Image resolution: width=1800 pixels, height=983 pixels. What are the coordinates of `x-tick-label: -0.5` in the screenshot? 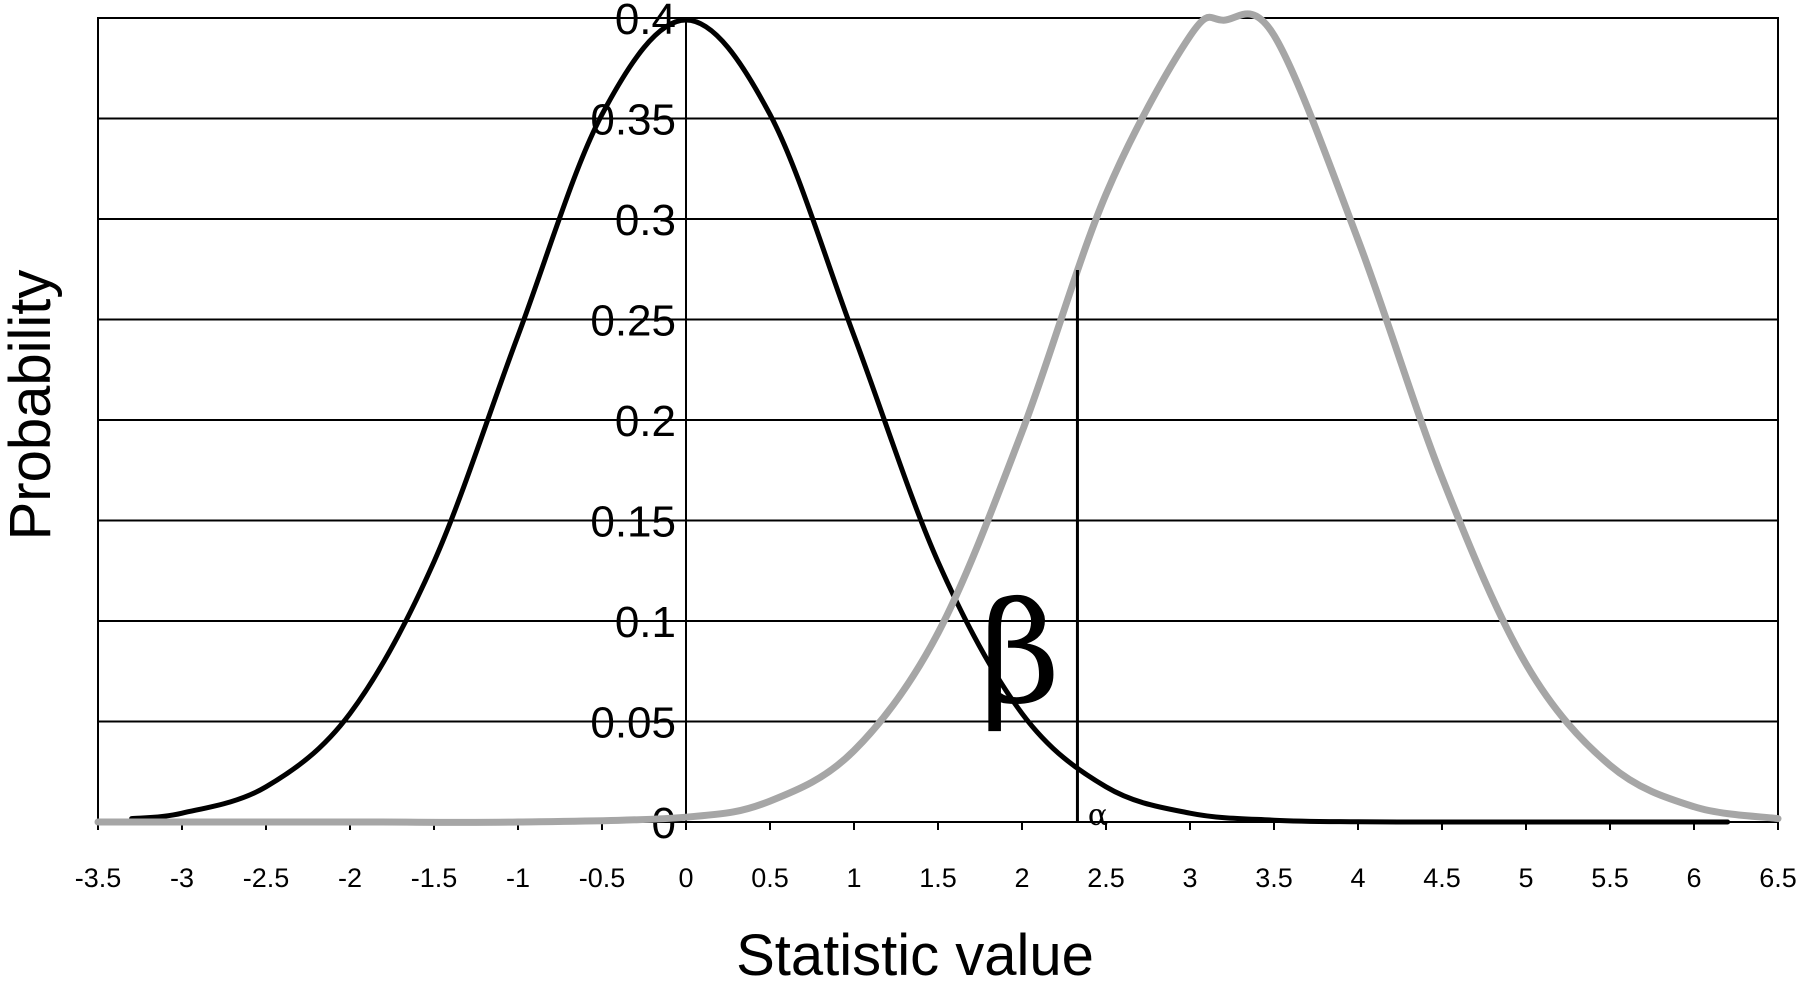 It's located at (602, 878).